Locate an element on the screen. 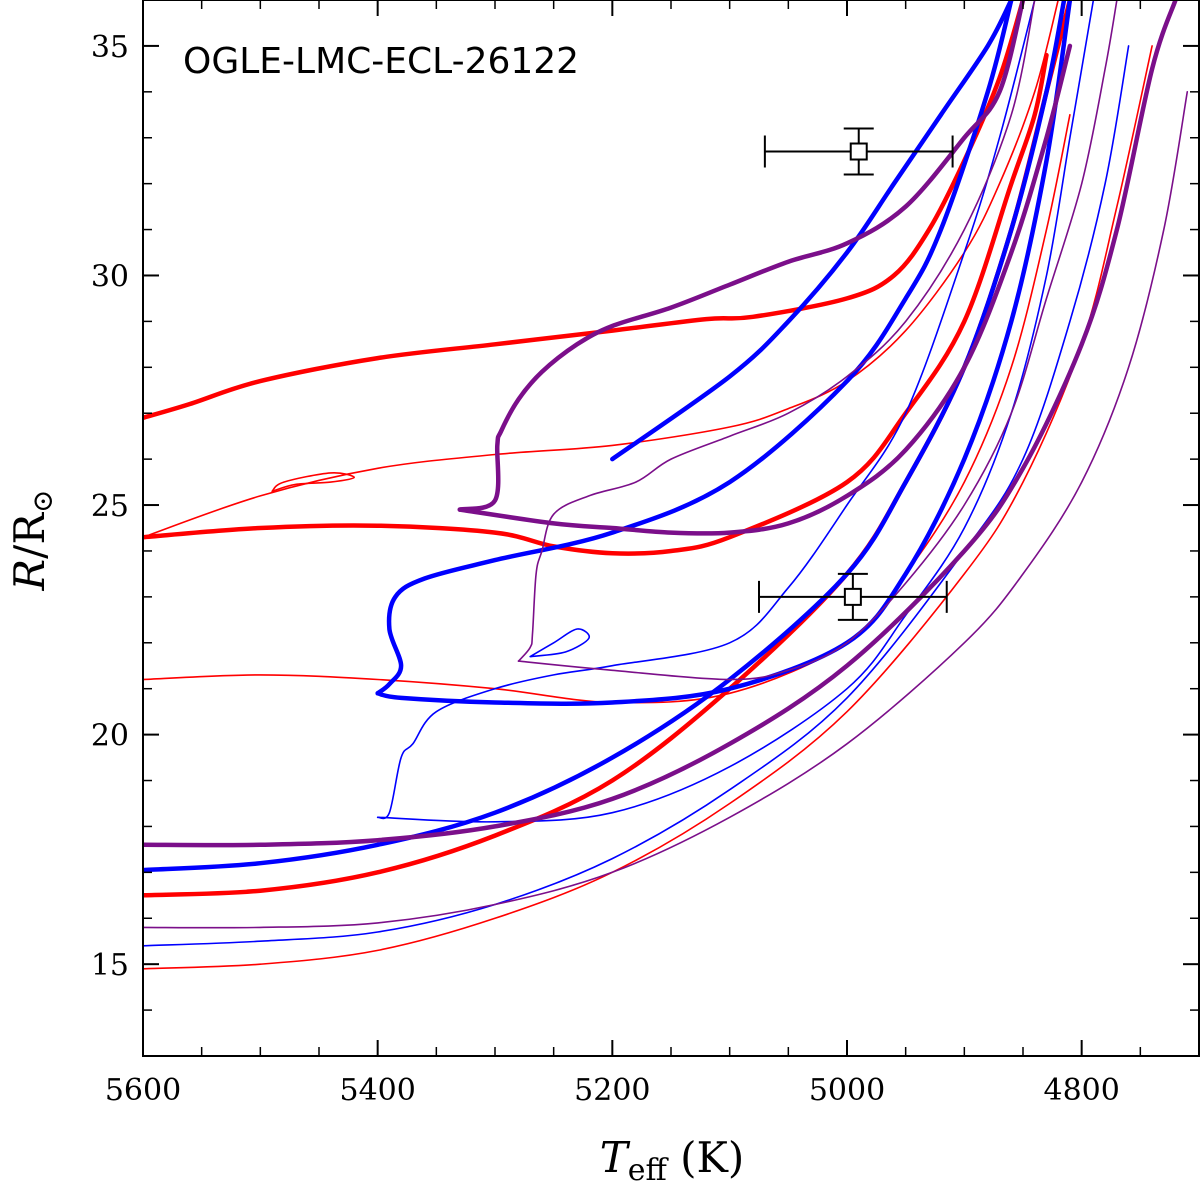  x-axis-unit: (K) is located at coordinates (706, 1157).